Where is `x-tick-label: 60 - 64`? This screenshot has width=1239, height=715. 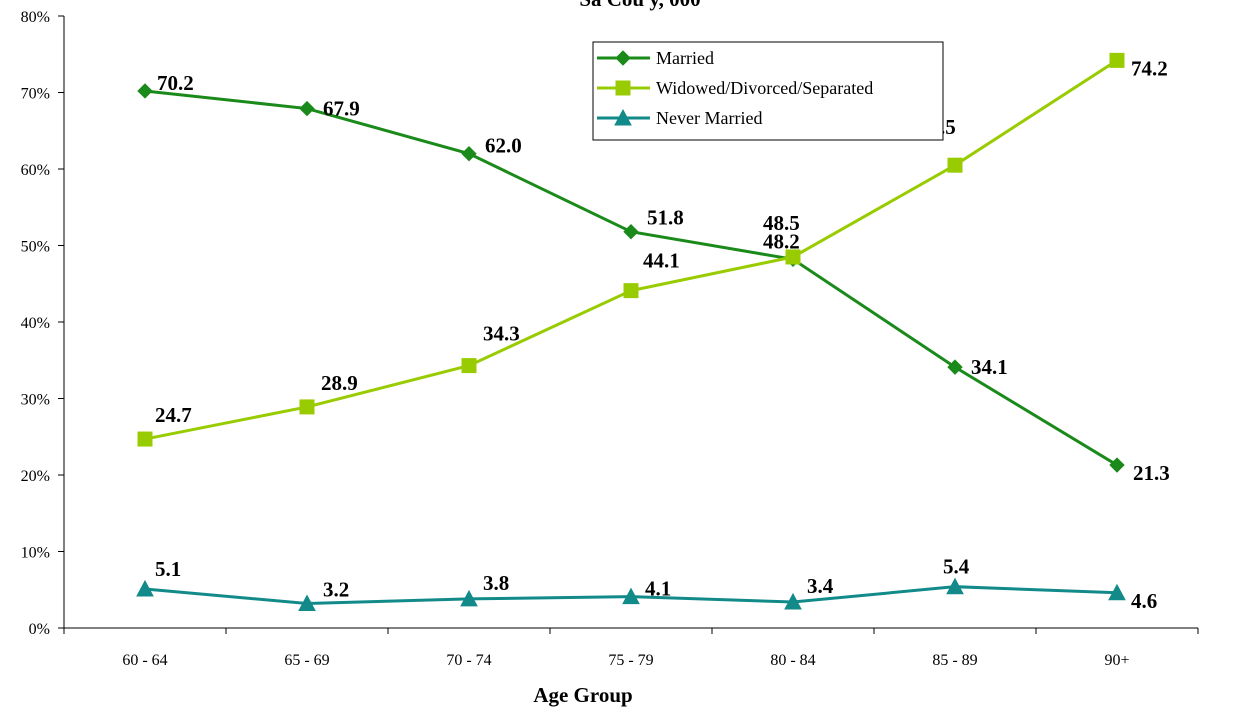 x-tick-label: 60 - 64 is located at coordinates (144, 660).